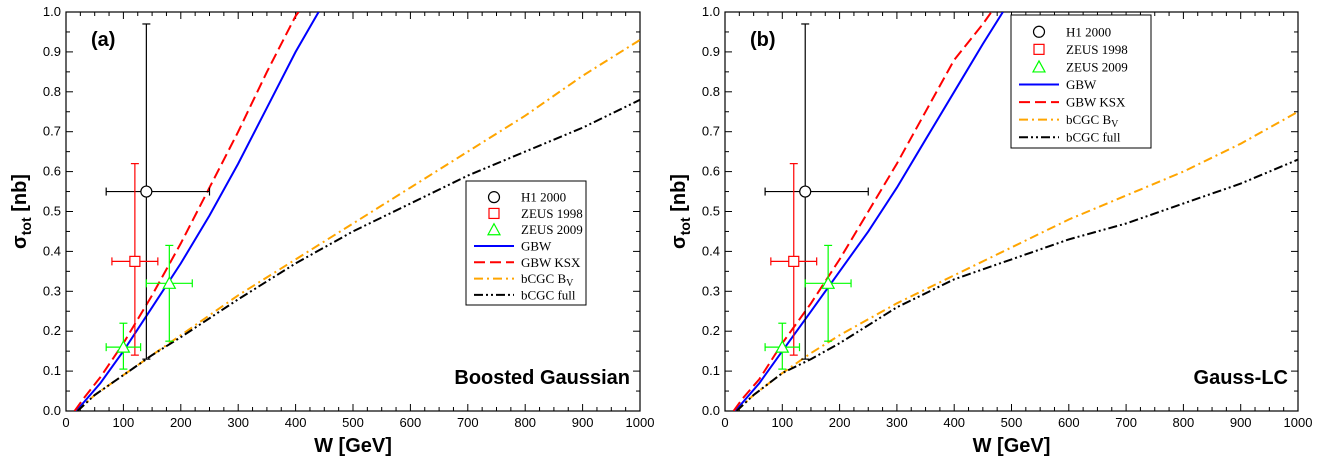 Image resolution: width=1329 pixels, height=459 pixels. What do you see at coordinates (763, 40) in the screenshot?
I see `panel-label: (b)` at bounding box center [763, 40].